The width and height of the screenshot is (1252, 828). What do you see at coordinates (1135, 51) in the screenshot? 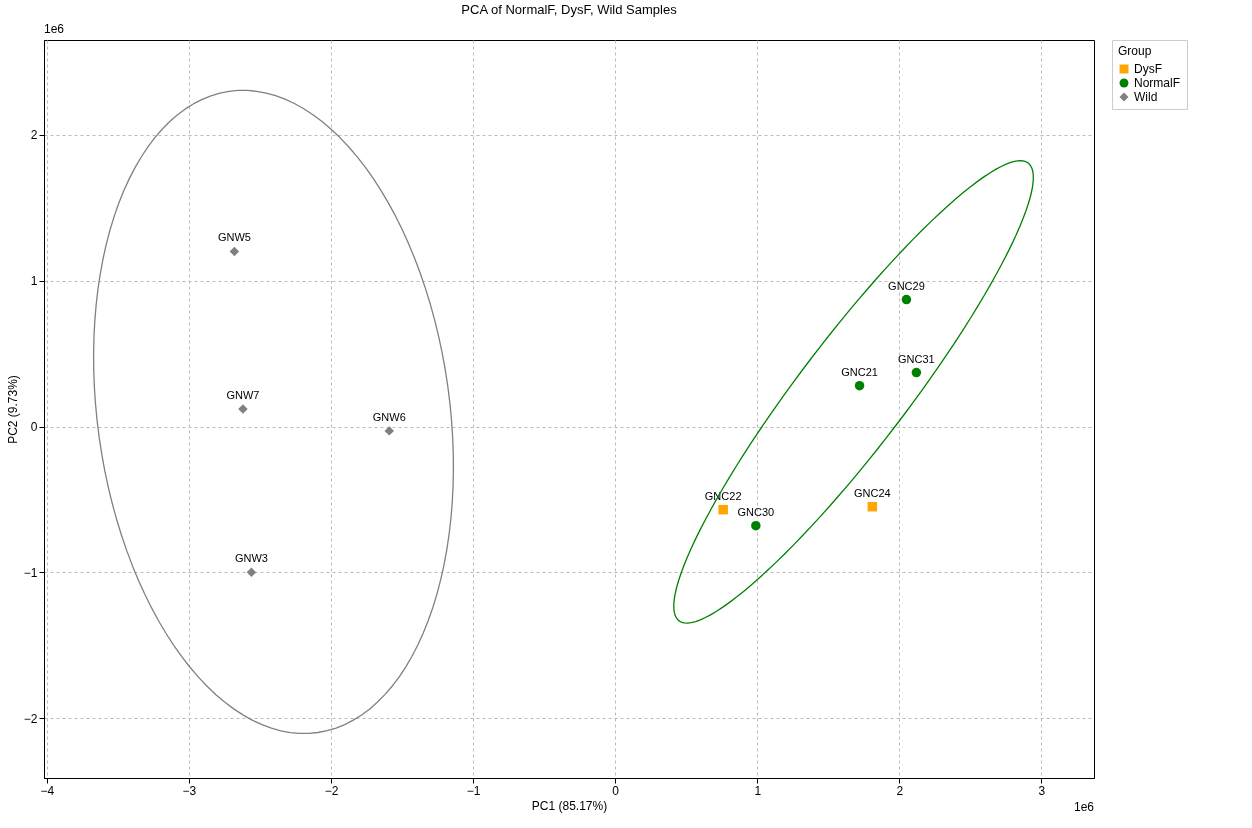
I see `legend-title: Group` at bounding box center [1135, 51].